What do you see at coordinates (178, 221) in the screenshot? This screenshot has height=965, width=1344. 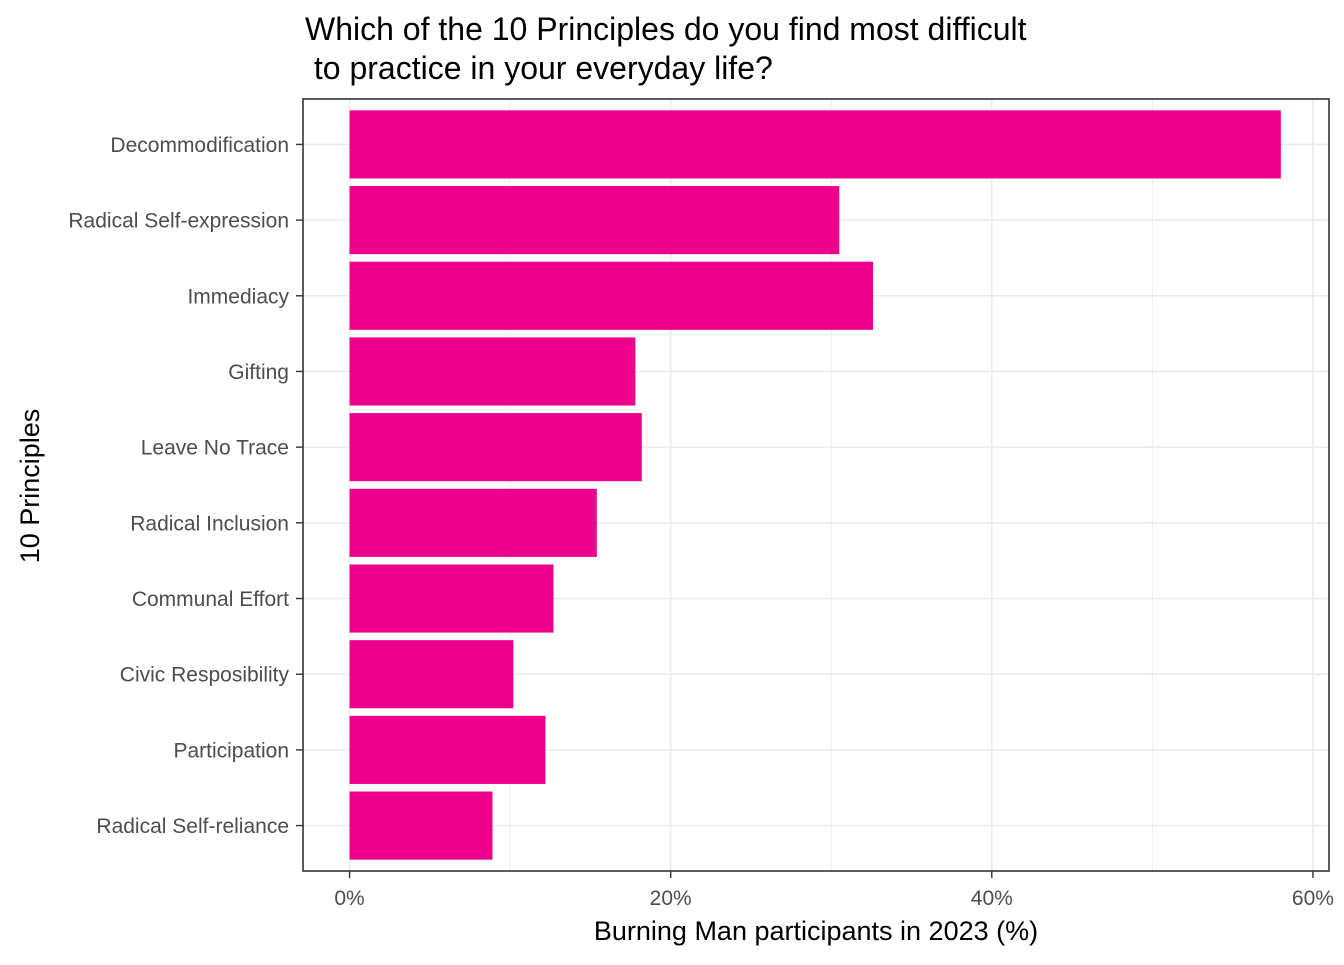 I see `y-tick-label: Radical Self-expression` at bounding box center [178, 221].